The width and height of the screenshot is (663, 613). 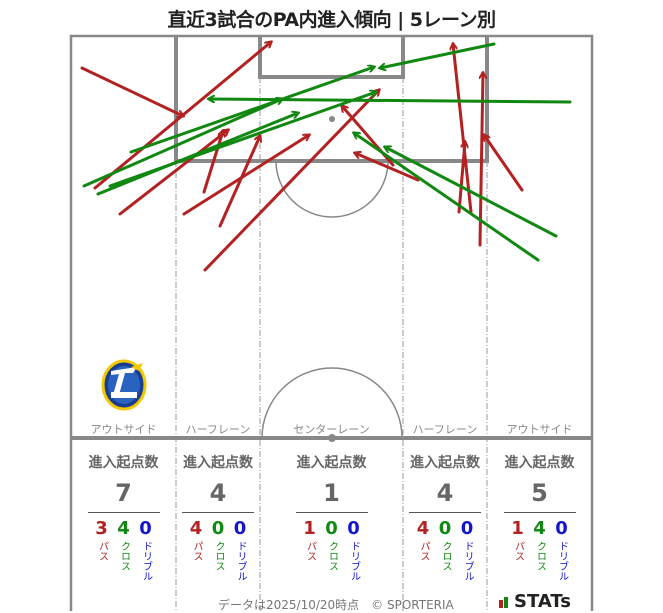 What do you see at coordinates (331, 57) in the screenshot?
I see `goal-area` at bounding box center [331, 57].